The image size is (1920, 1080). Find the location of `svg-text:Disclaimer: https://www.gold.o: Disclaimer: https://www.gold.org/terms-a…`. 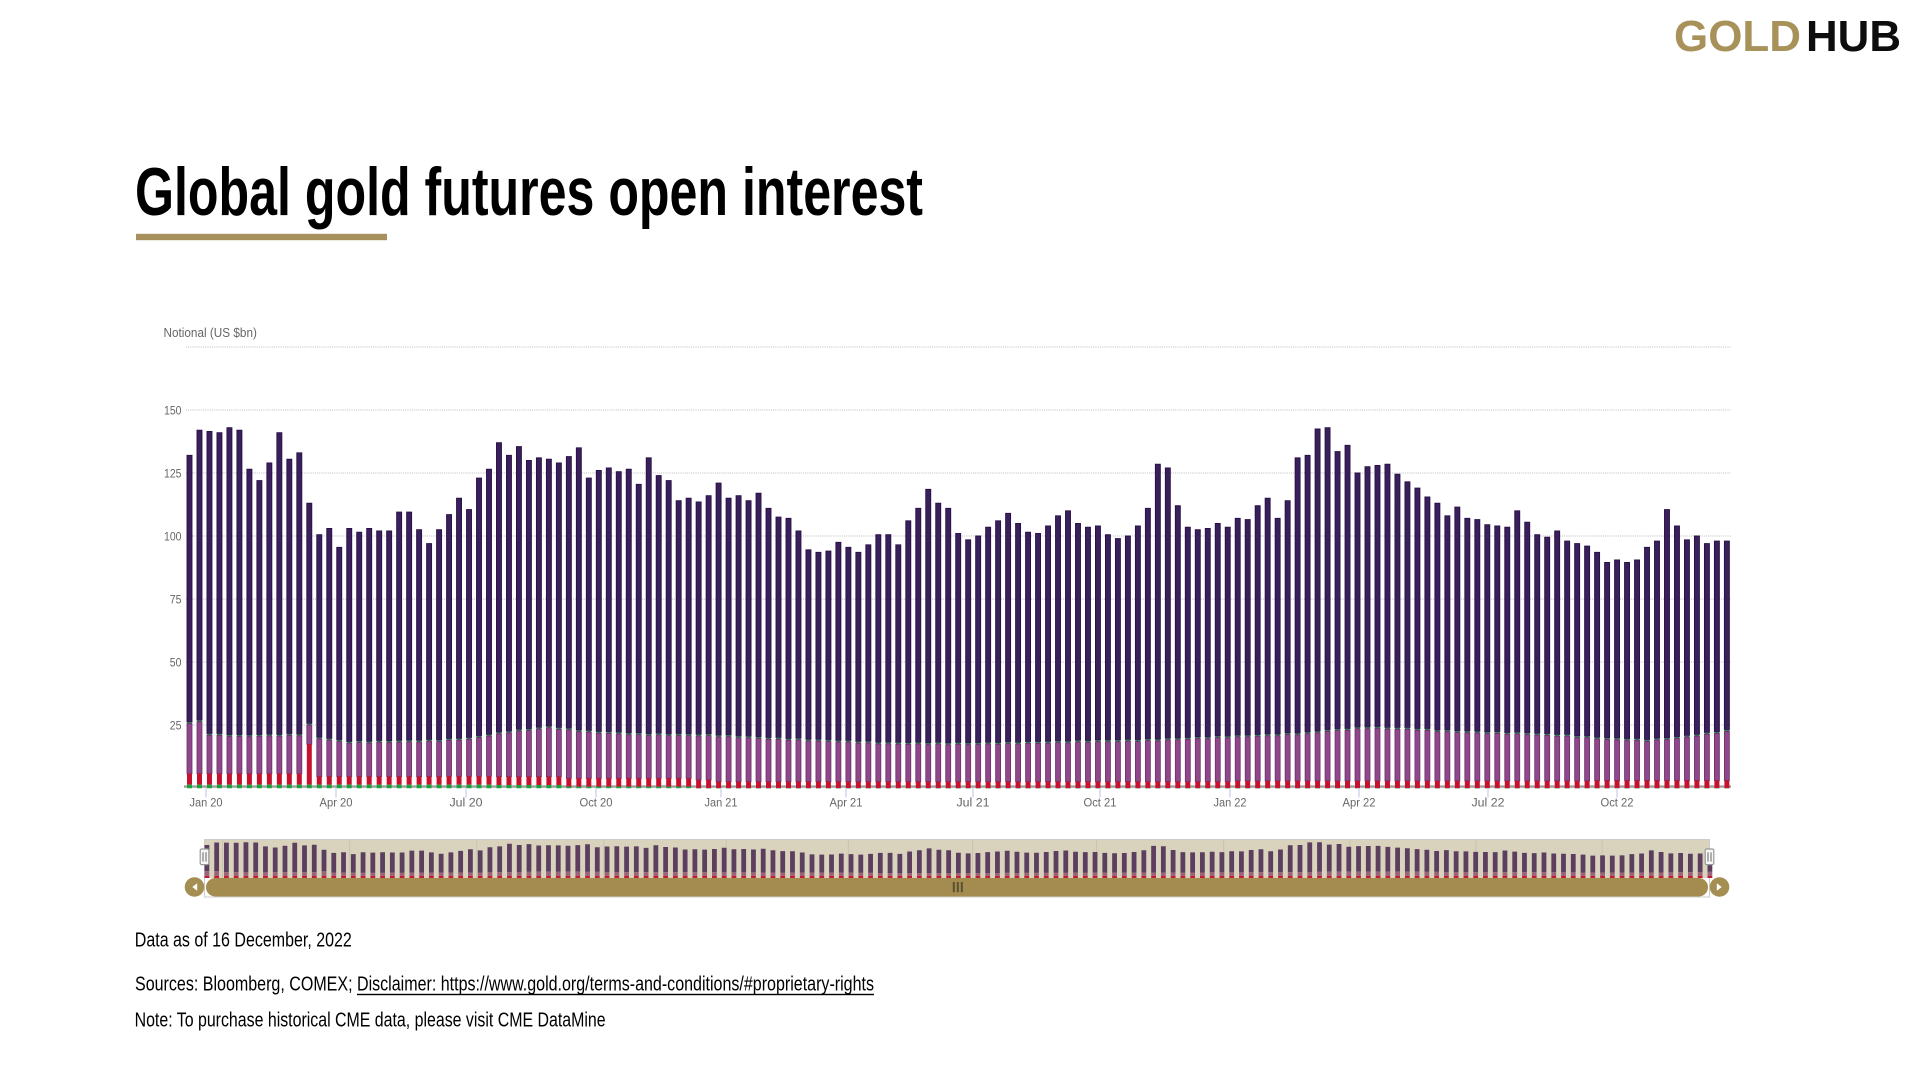

svg-text:Disclaimer: https://www.gold.o: Disclaimer: https://www.gold.org/terms-a… is located at coordinates (615, 985).